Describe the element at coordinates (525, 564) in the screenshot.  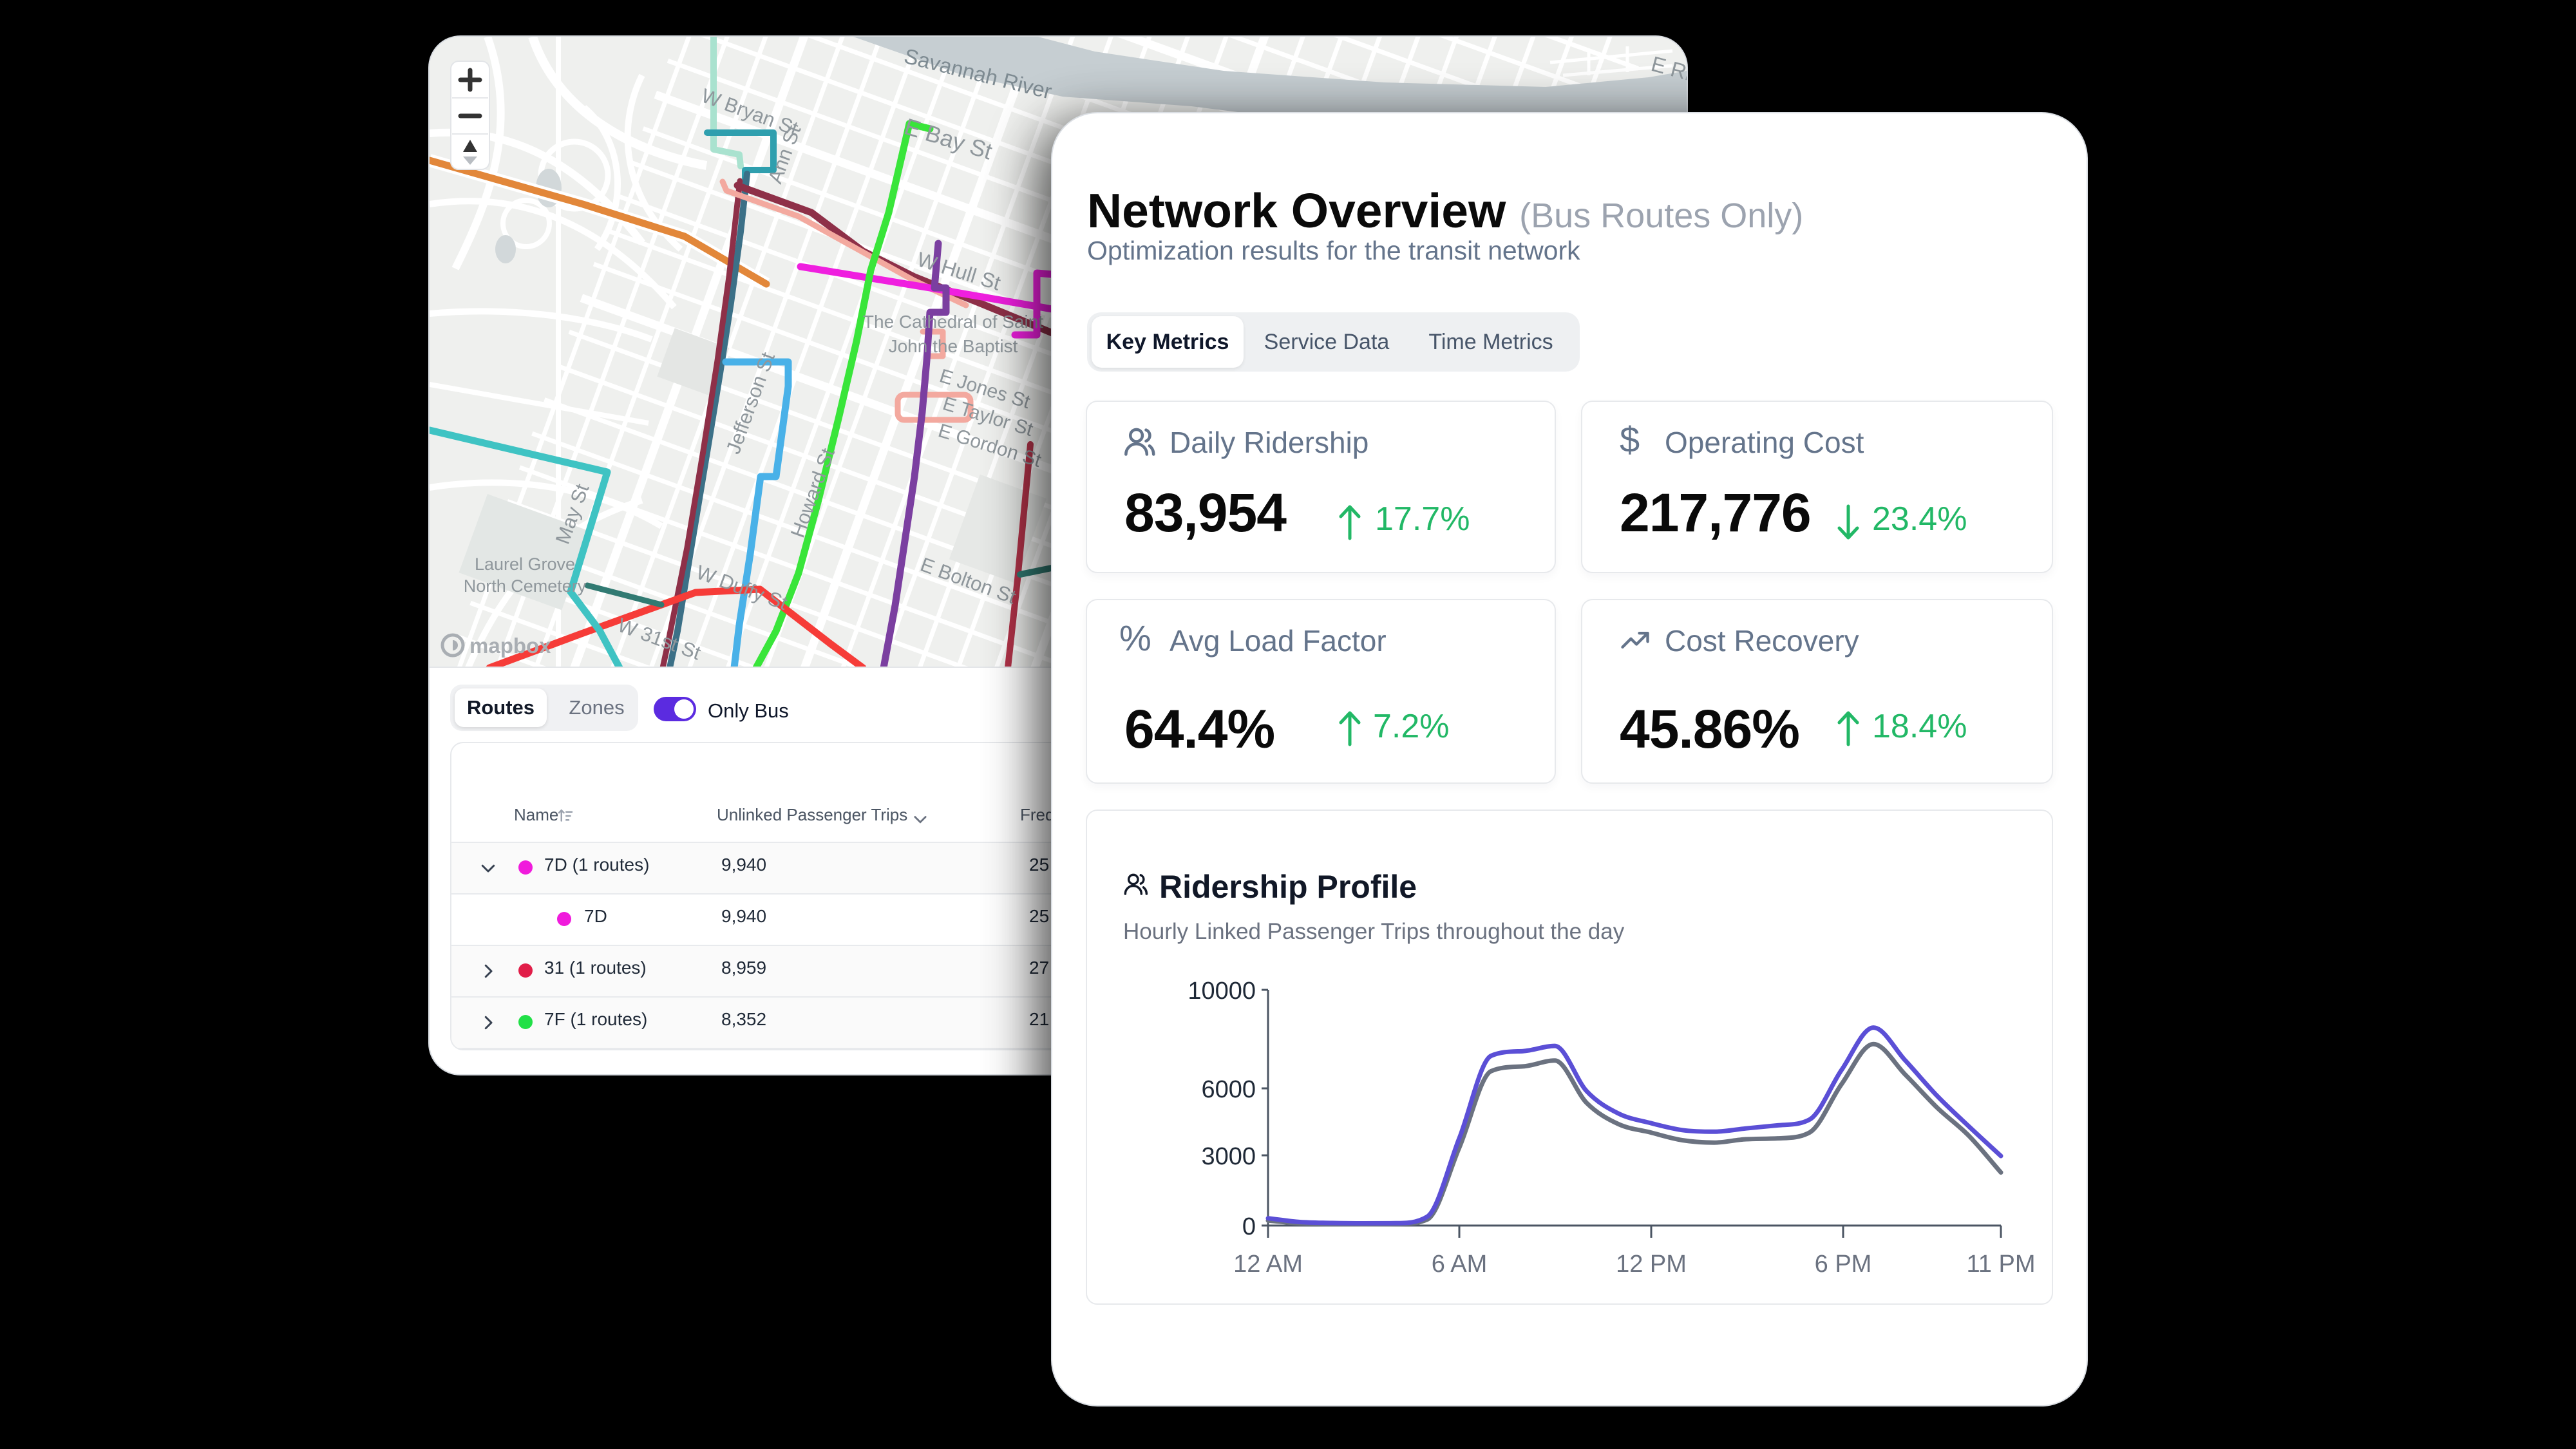
I see `svg-text: Laurel Grove` at that location.